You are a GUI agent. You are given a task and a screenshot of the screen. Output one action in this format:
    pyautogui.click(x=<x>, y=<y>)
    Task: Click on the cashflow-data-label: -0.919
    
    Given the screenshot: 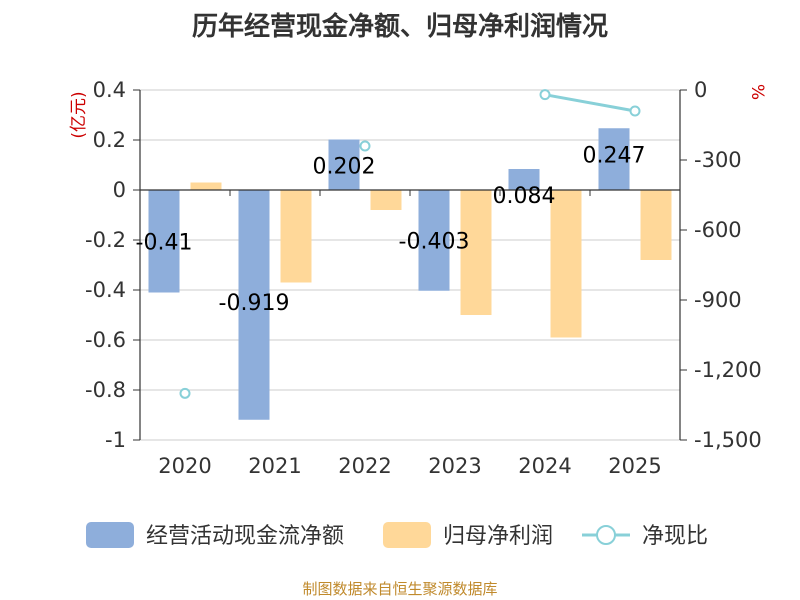 What is the action you would take?
    pyautogui.click(x=254, y=303)
    